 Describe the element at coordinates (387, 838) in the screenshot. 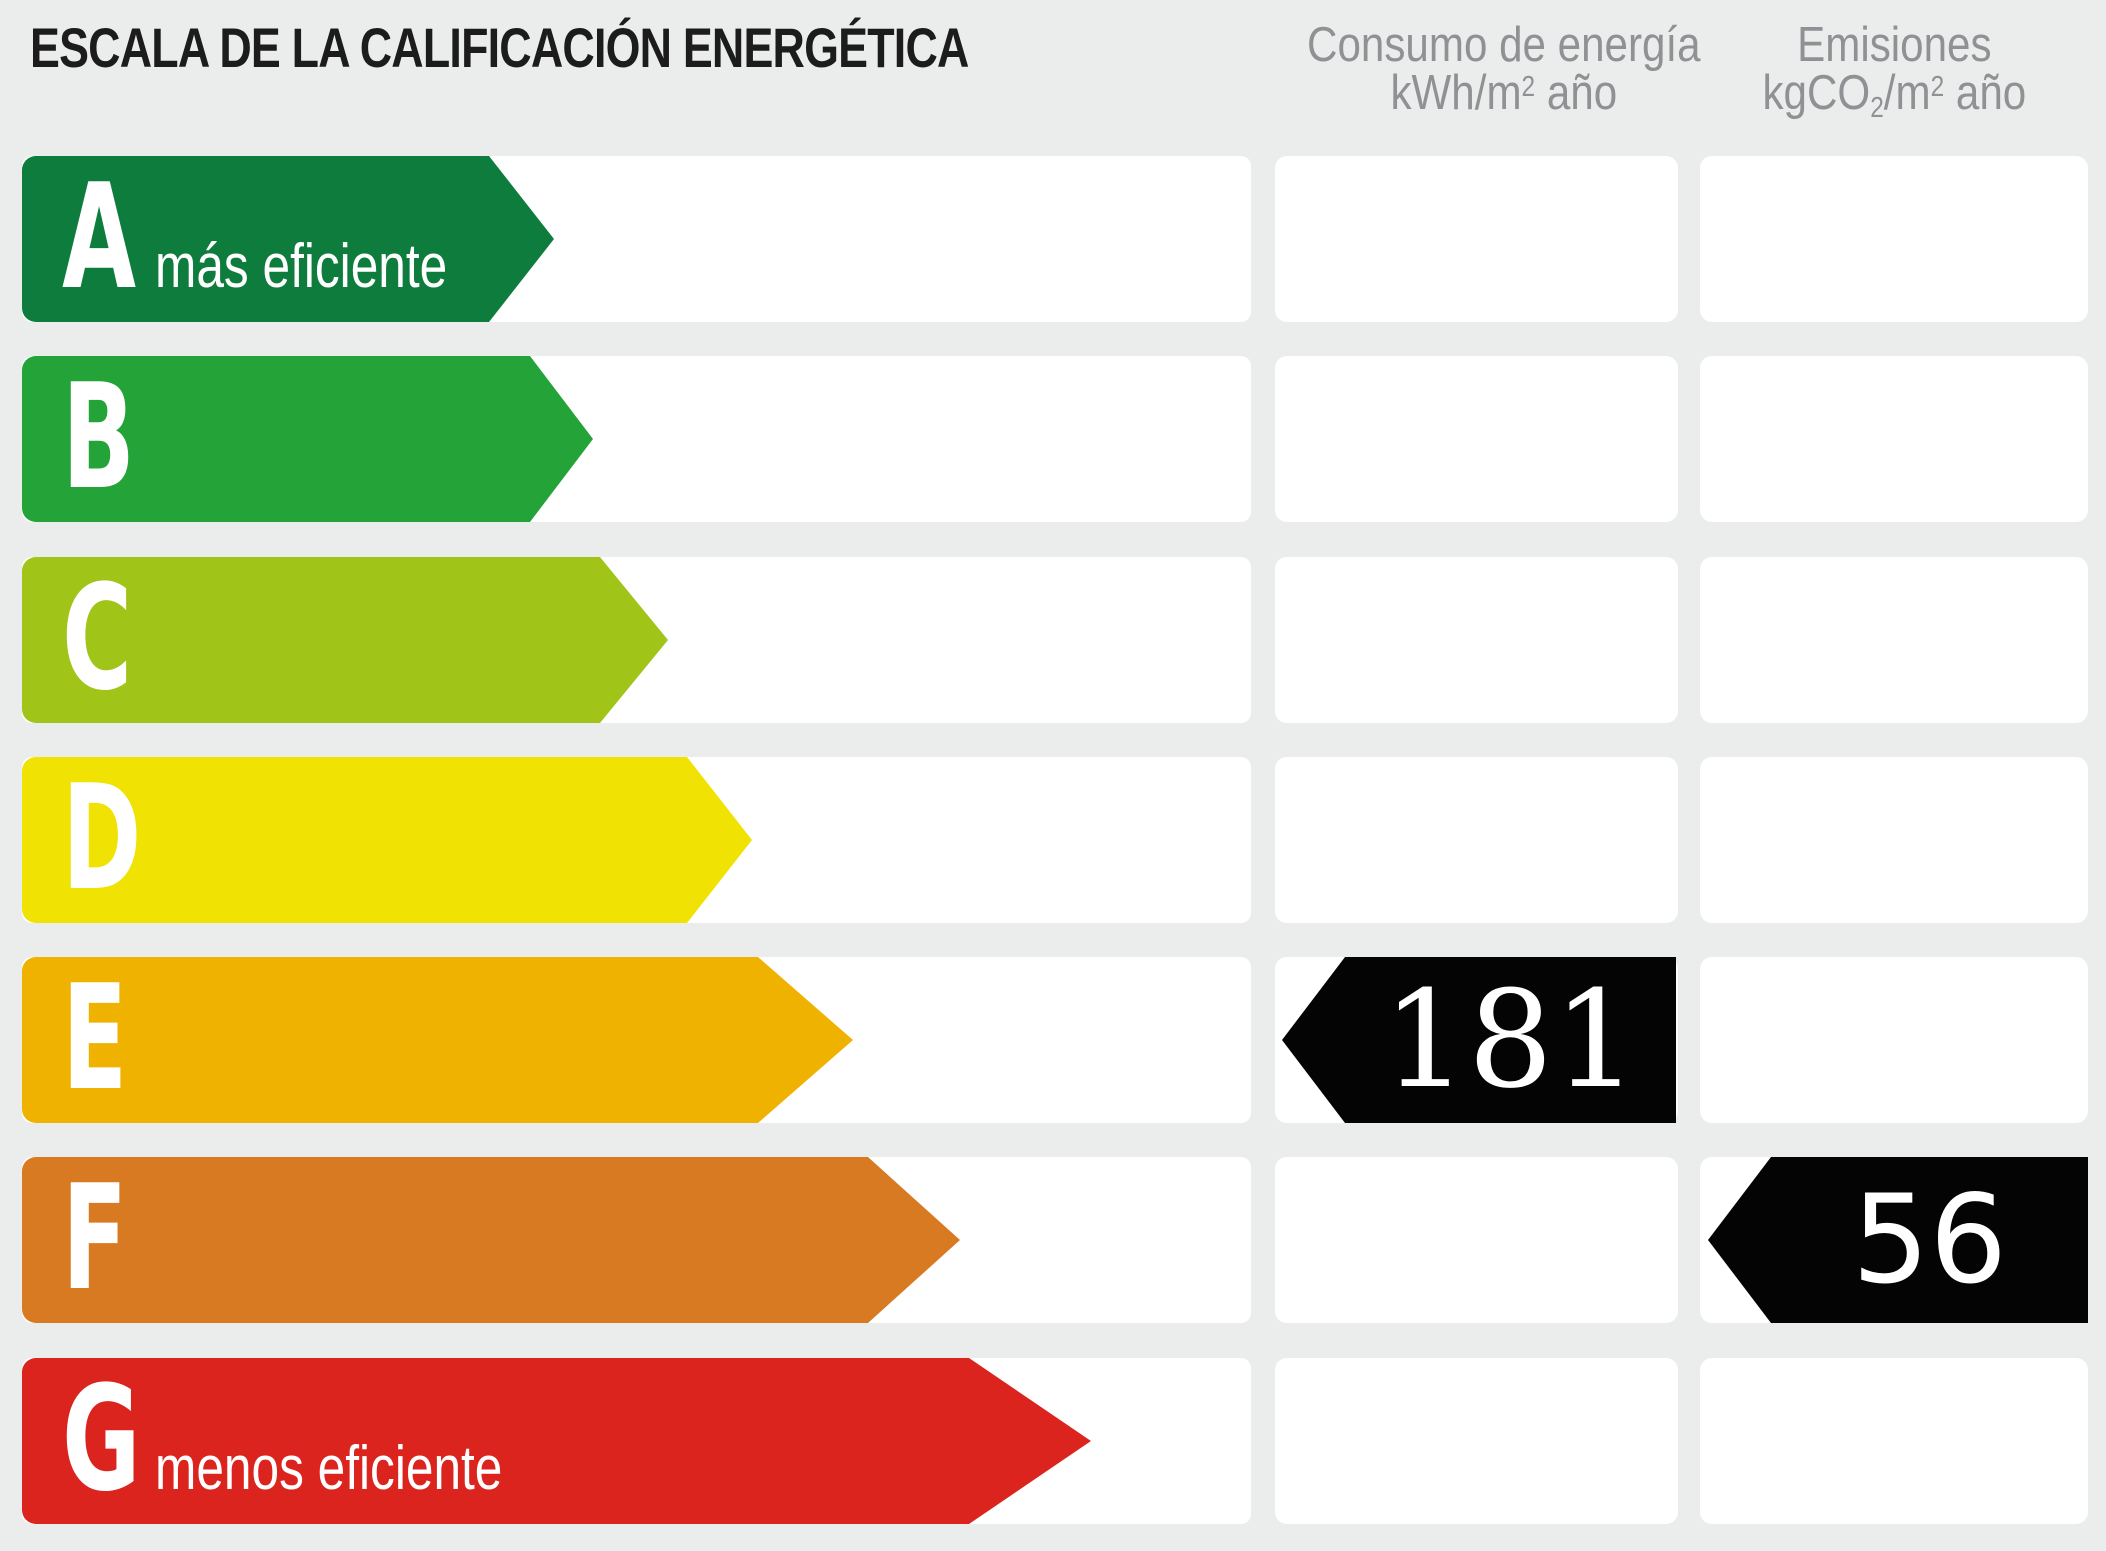

I see `rating-arrow: D` at that location.